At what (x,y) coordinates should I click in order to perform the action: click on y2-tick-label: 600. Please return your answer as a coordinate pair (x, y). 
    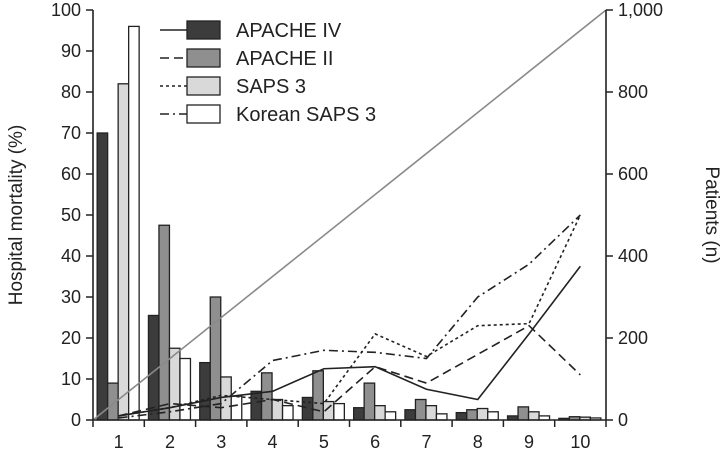
    Looking at the image, I should click on (633, 174).